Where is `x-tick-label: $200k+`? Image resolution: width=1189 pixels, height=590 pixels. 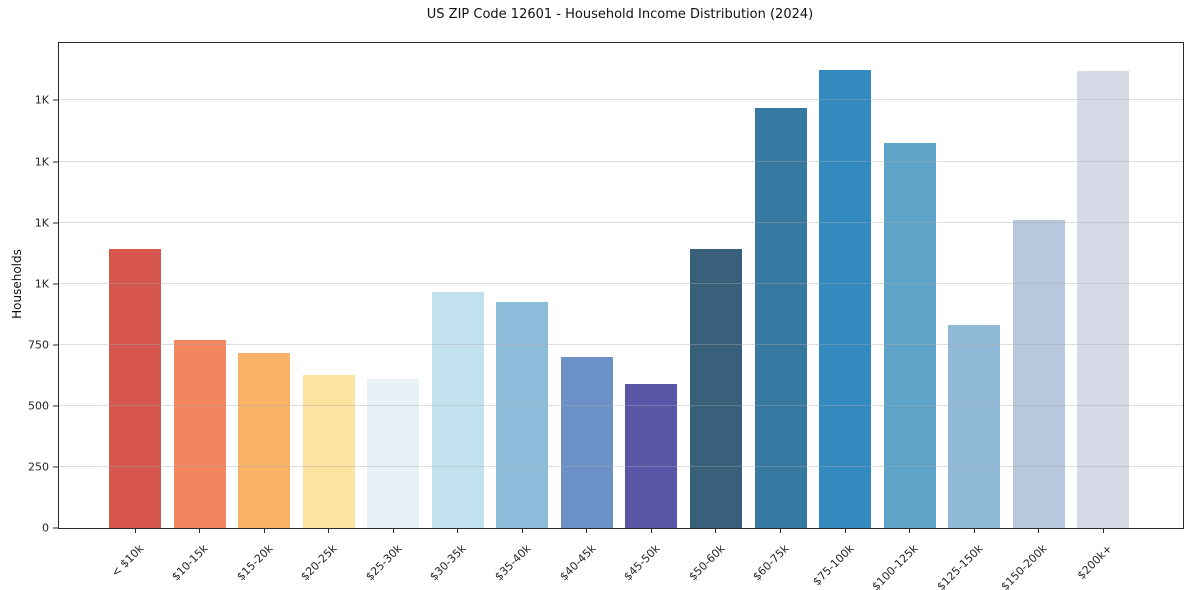
x-tick-label: $200k+ is located at coordinates (1029, 559).